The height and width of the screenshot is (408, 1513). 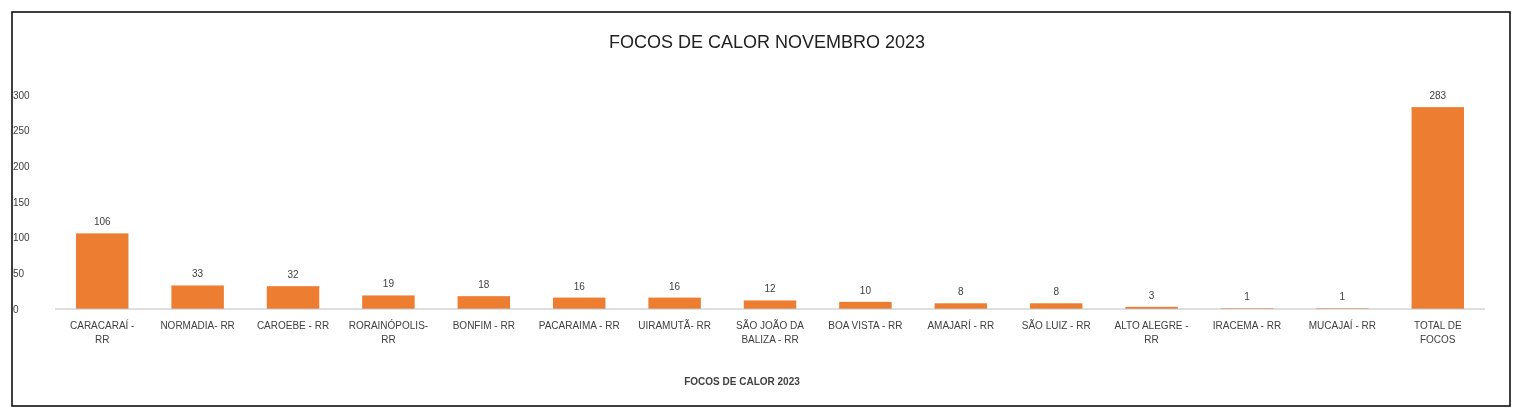 I want to click on data-label: 3, so click(x=1151, y=295).